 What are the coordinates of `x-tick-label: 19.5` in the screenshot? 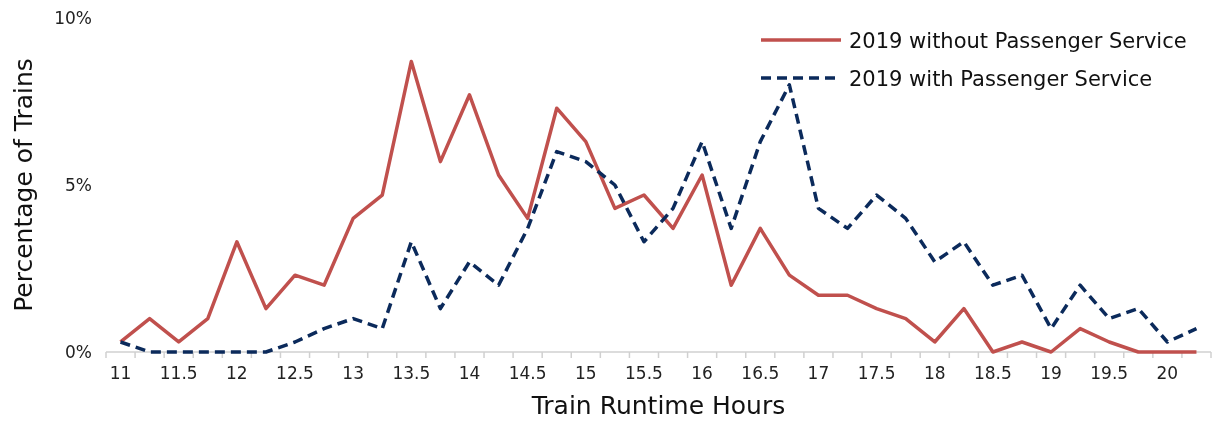 It's located at (1109, 373).